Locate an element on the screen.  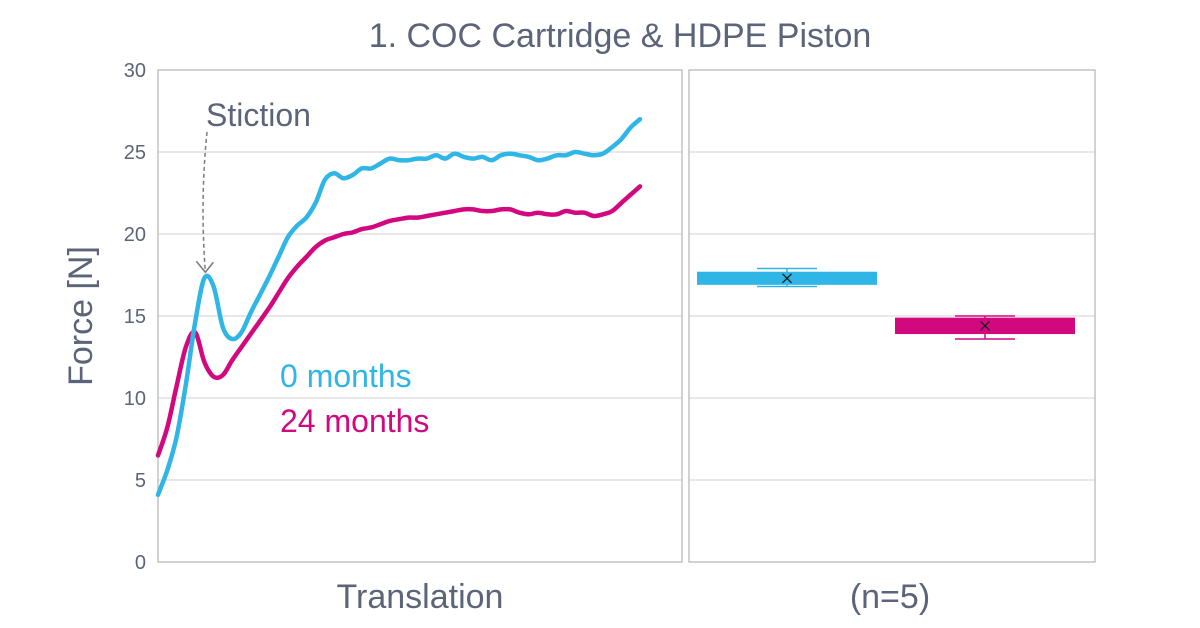
y-tick-label: 5 is located at coordinates (140, 481).